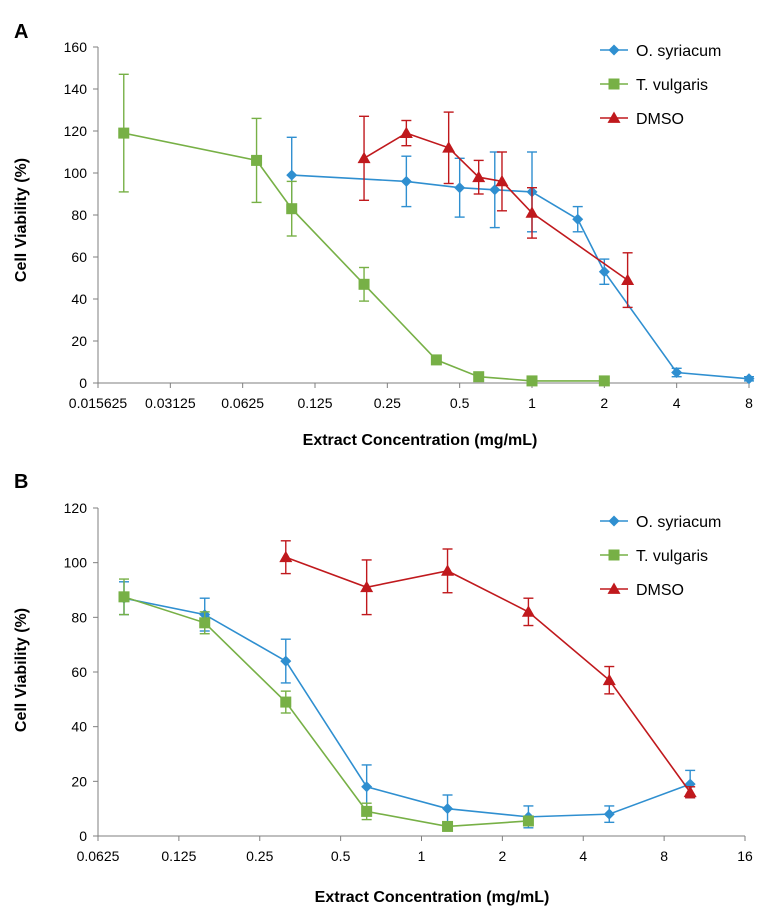 Image resolution: width=769 pixels, height=909 pixels. I want to click on panel-b-series-t-vulgaris-line, so click(326, 712).